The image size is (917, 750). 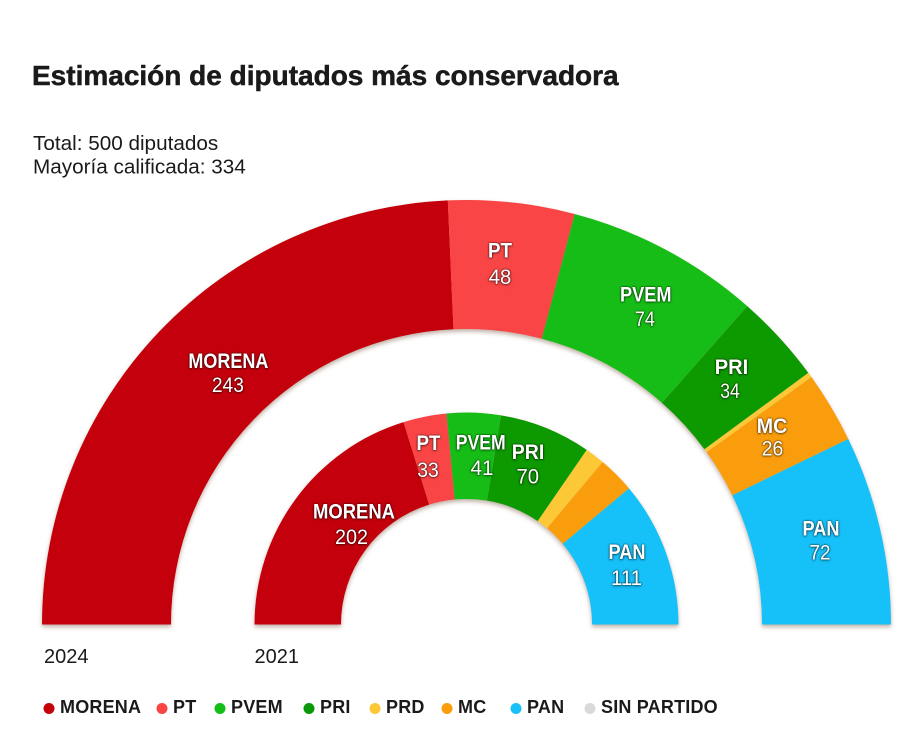 What do you see at coordinates (125, 143) in the screenshot?
I see `svg-text: Total: 500 diputados` at bounding box center [125, 143].